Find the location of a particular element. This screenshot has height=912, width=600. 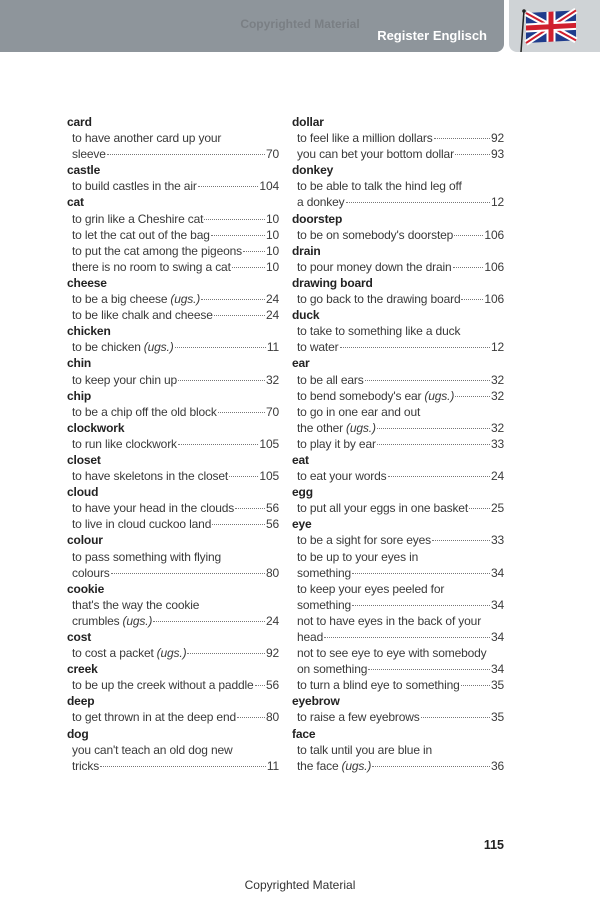

index-phrase: to be like chalk and cheese 24 is located at coordinates (173, 315).